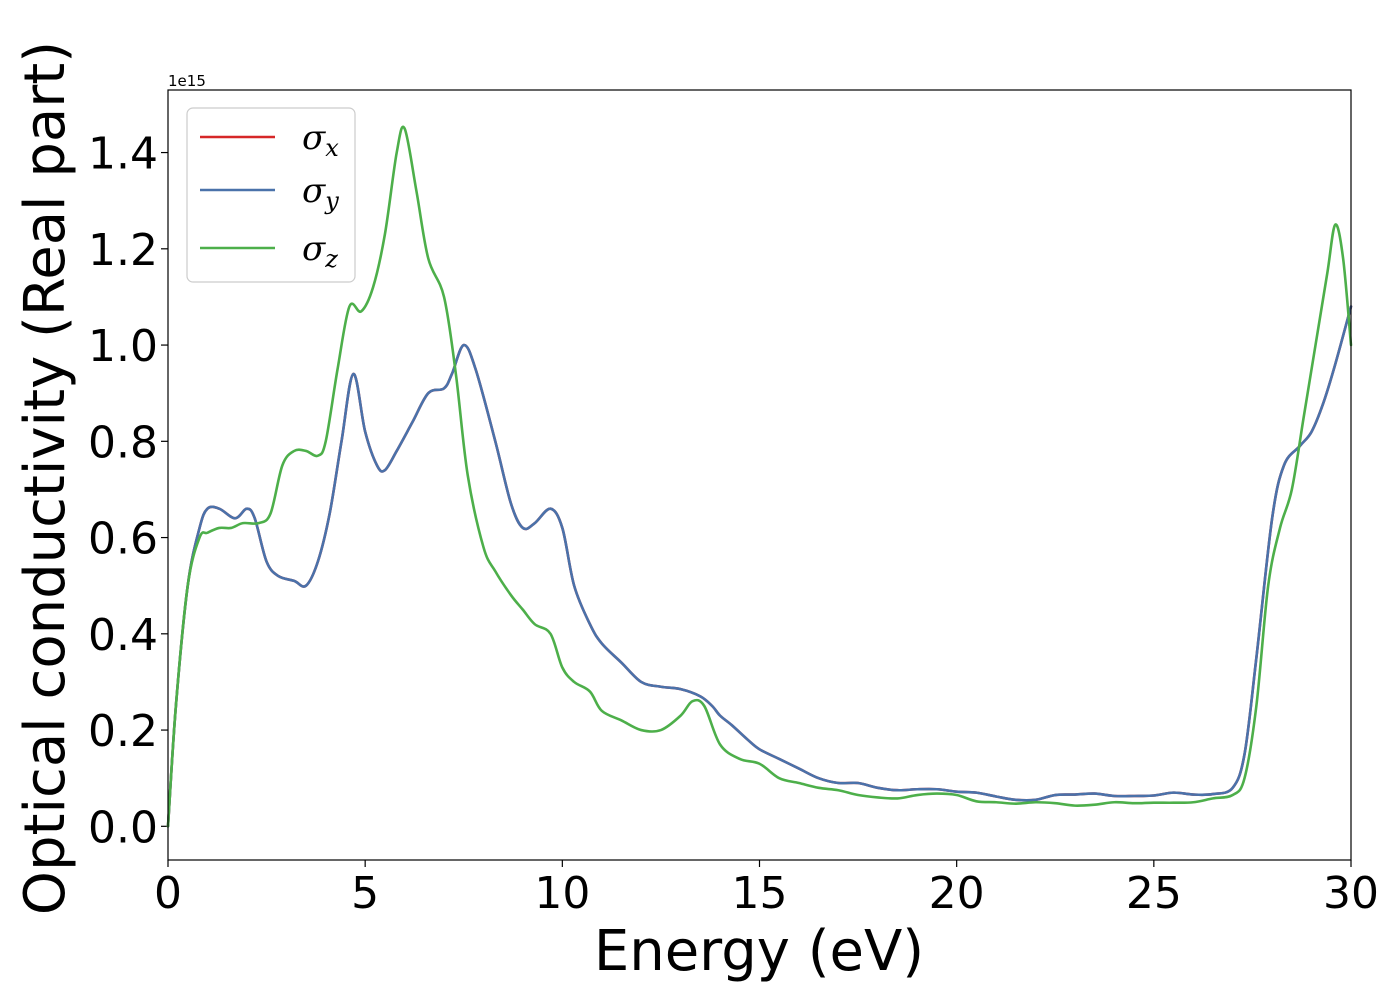 The width and height of the screenshot is (1400, 1000). I want to click on legend-box, so click(271, 195).